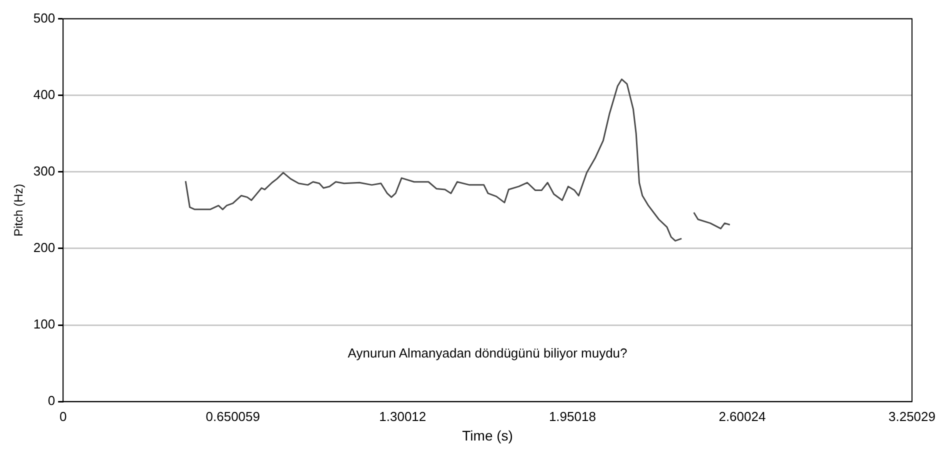  What do you see at coordinates (44, 94) in the screenshot?
I see `y-tick-label: 400` at bounding box center [44, 94].